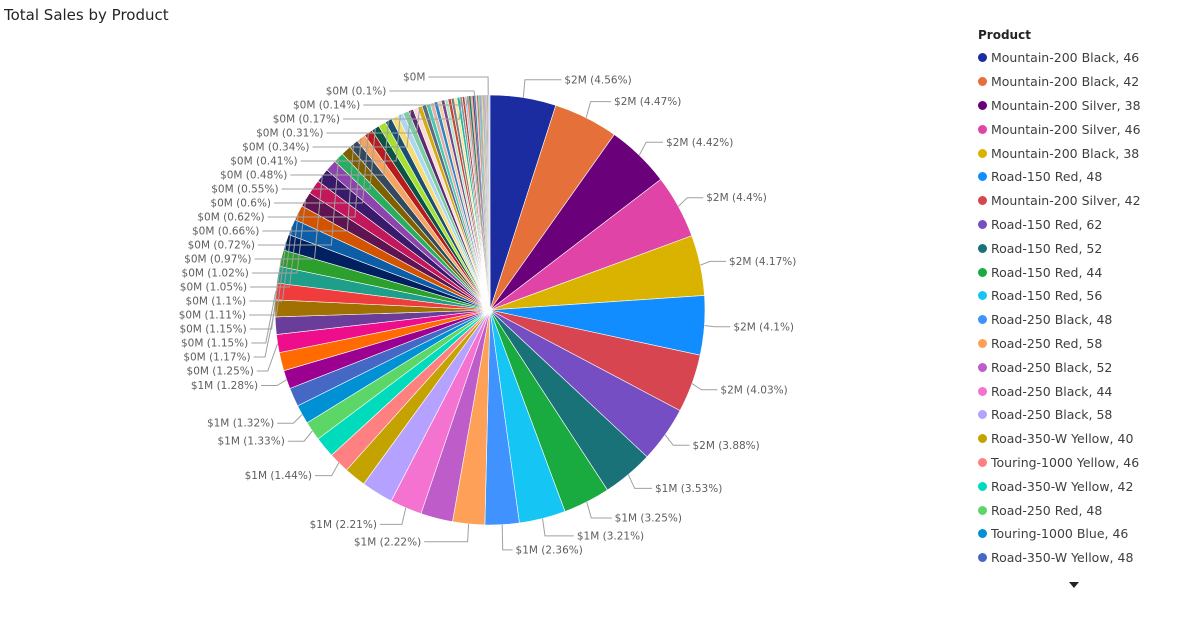  What do you see at coordinates (289, 134) in the screenshot?
I see `data-label: $0M (0.31%)` at bounding box center [289, 134].